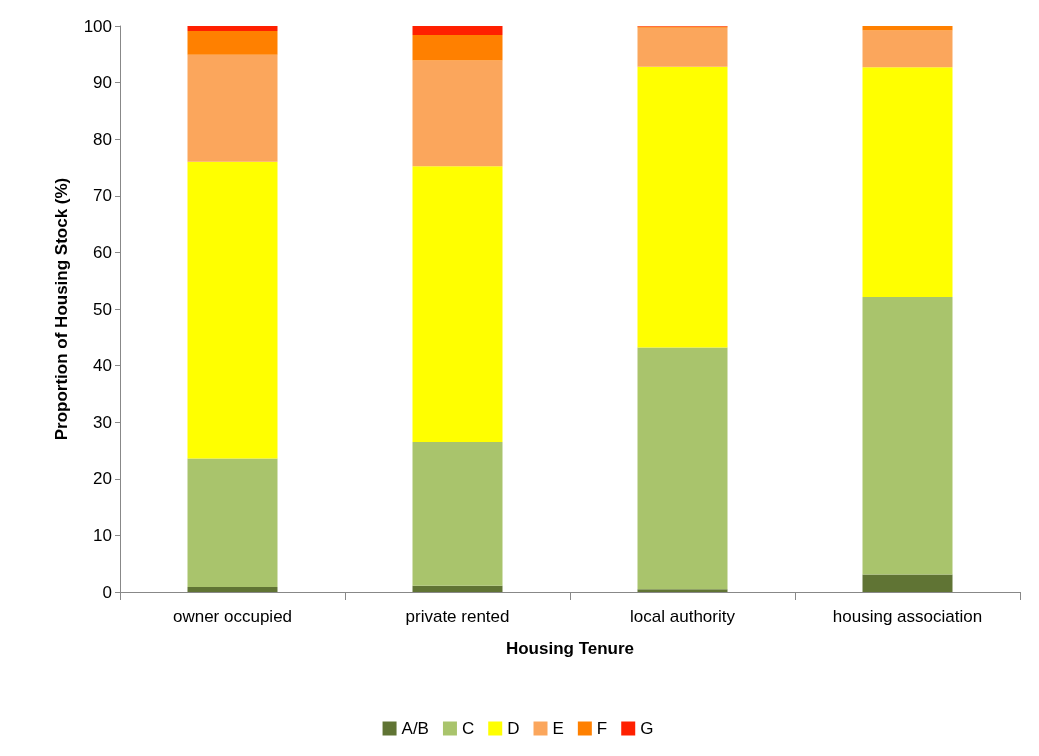 The height and width of the screenshot is (756, 1039). I want to click on x-tick-label: housing association, so click(907, 616).